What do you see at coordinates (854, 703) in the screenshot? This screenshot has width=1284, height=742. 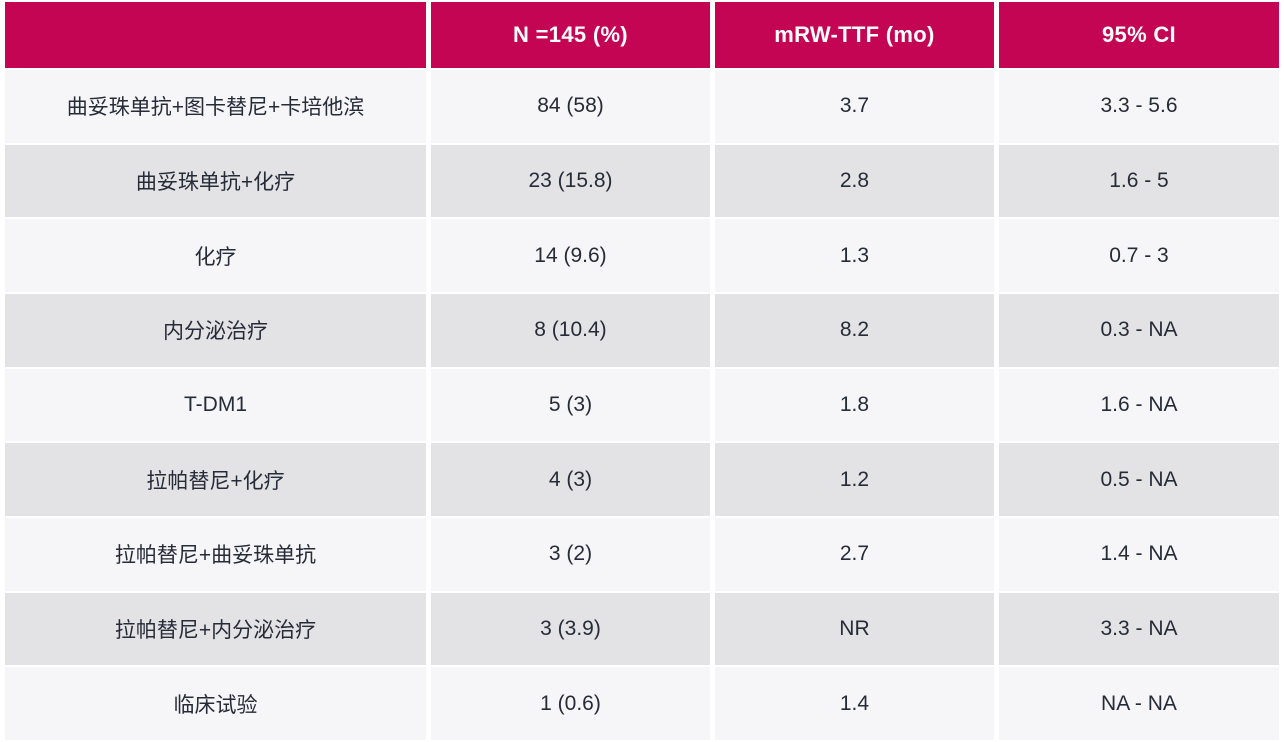 I see `mrw-ttf-cell: 1.4` at bounding box center [854, 703].